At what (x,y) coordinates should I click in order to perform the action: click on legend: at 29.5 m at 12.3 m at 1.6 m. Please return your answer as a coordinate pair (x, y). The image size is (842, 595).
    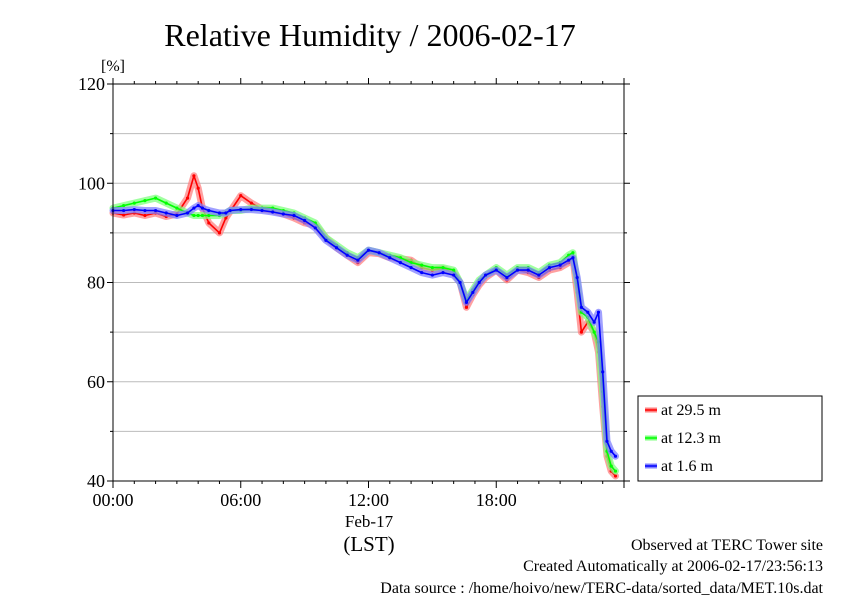
    Looking at the image, I should click on (730, 438).